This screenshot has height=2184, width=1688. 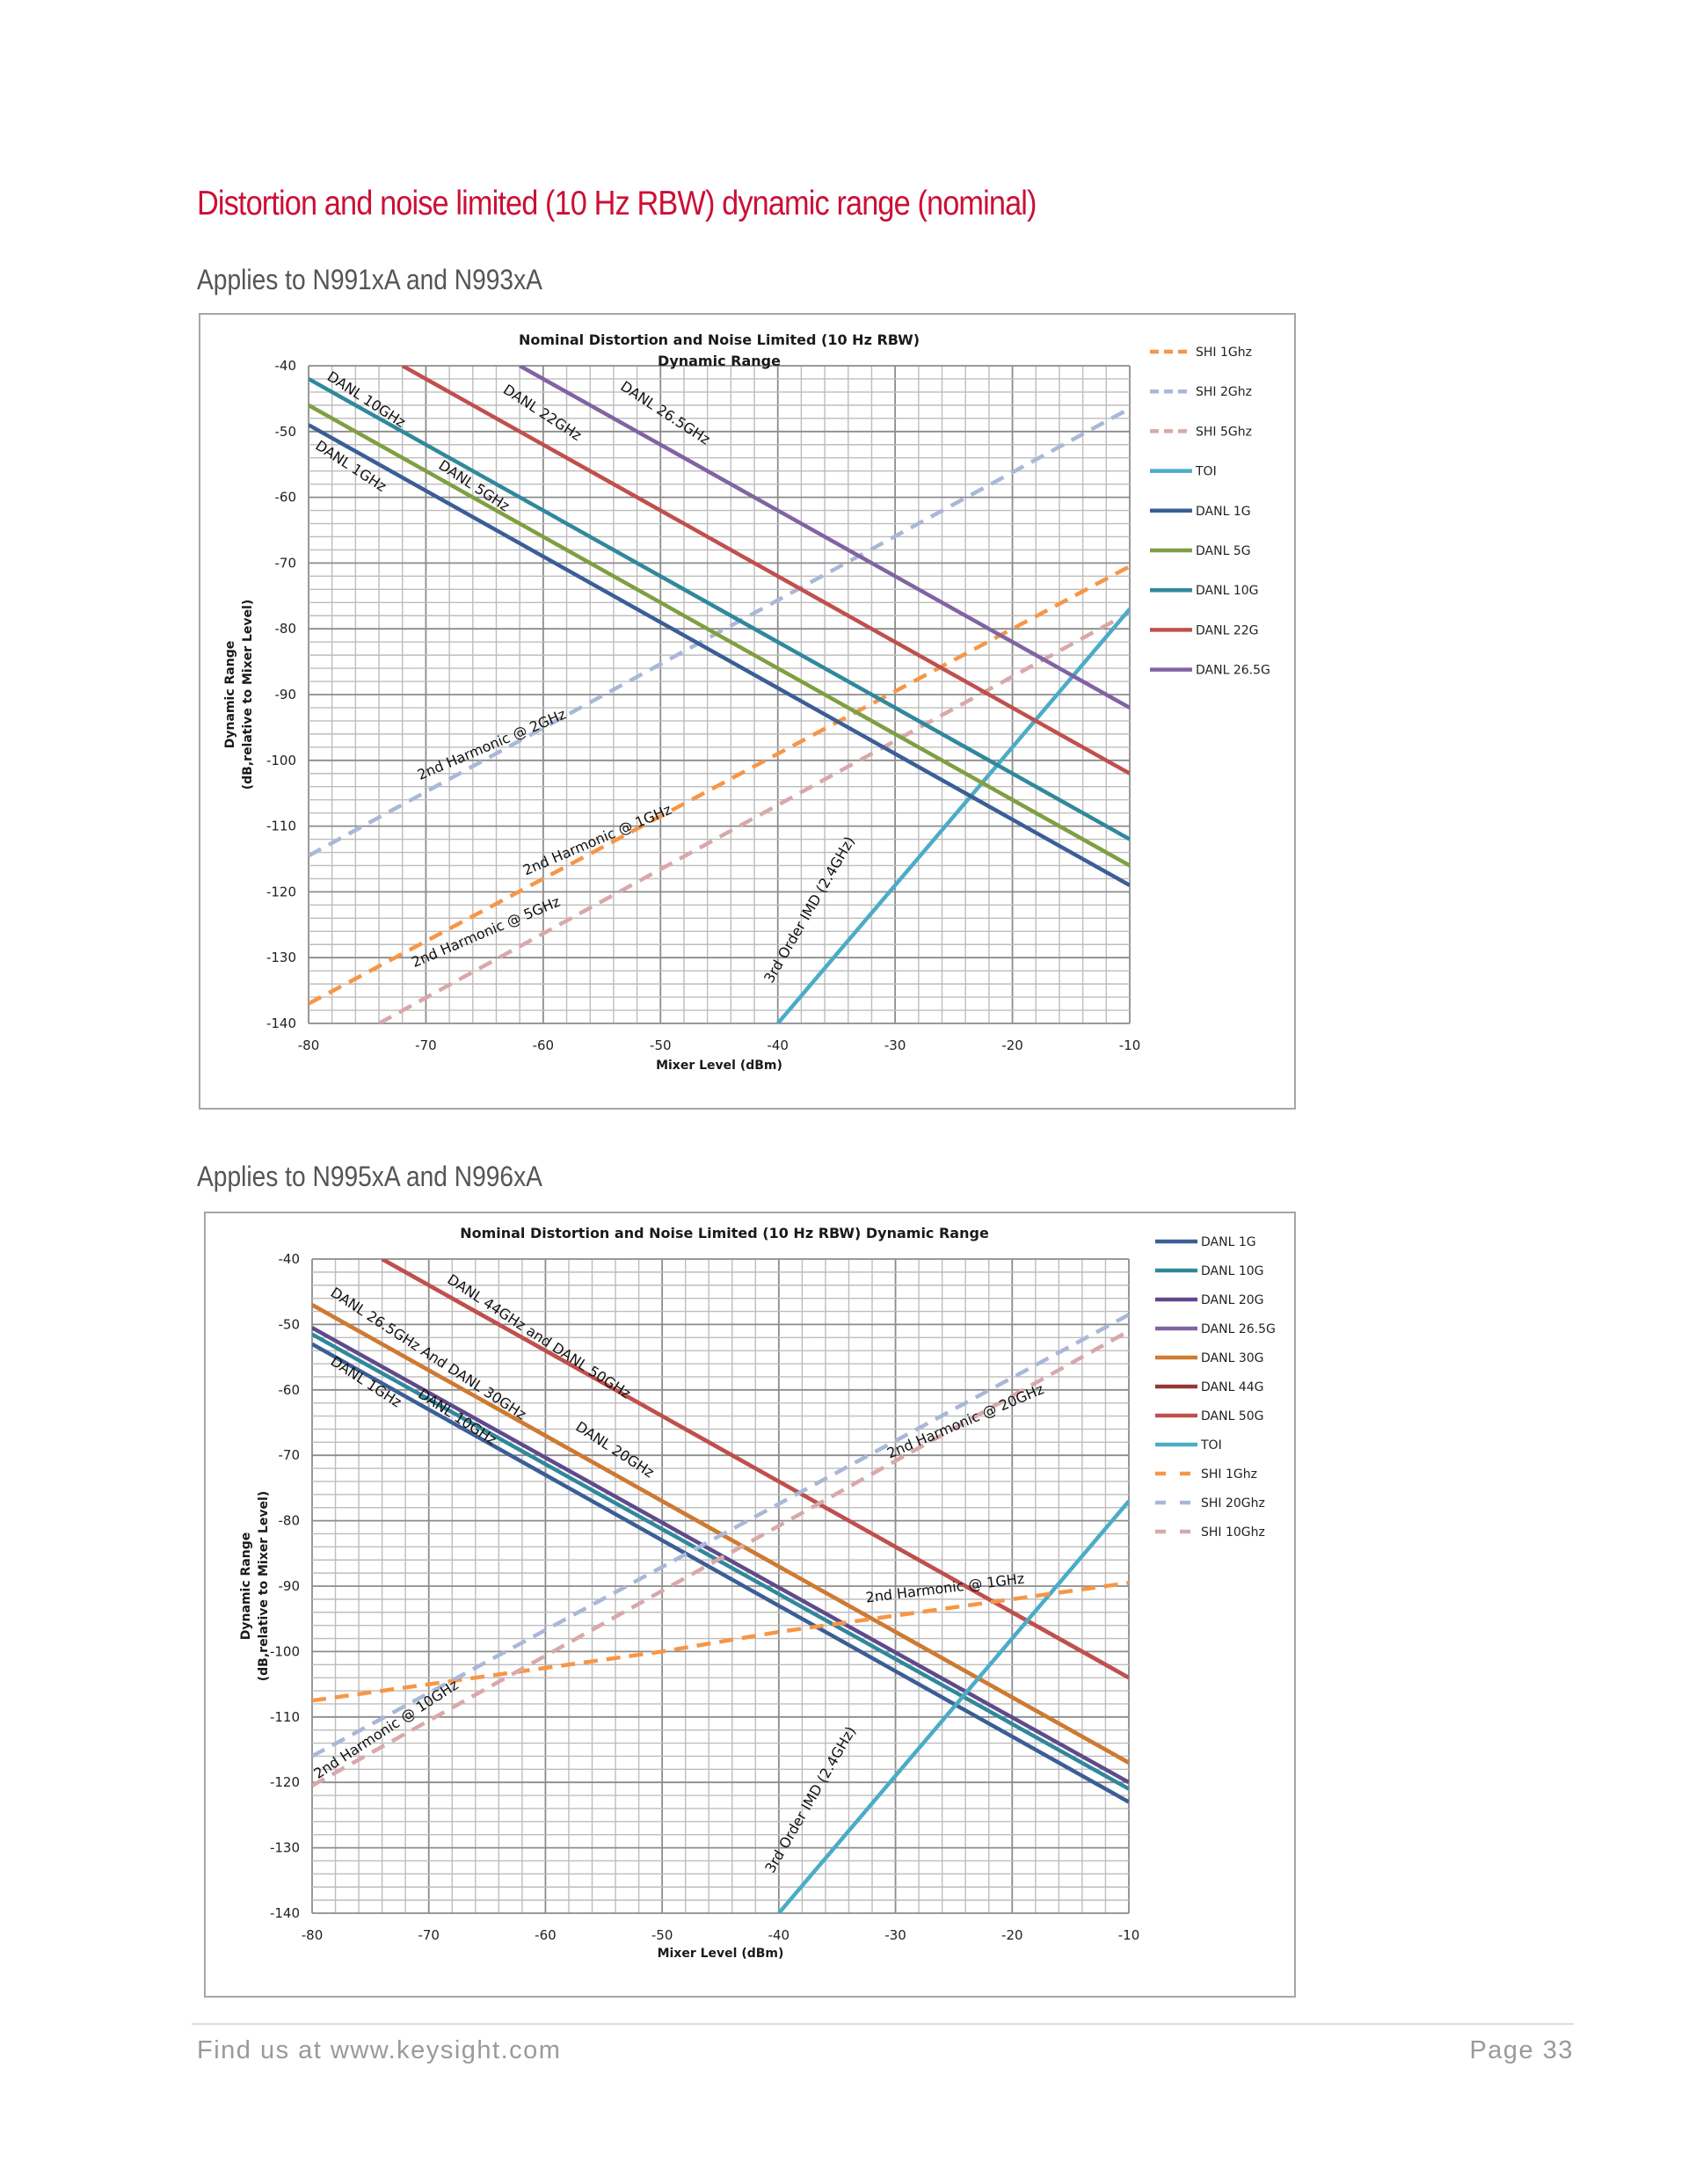 I want to click on series-danl-5g, so click(x=719, y=635).